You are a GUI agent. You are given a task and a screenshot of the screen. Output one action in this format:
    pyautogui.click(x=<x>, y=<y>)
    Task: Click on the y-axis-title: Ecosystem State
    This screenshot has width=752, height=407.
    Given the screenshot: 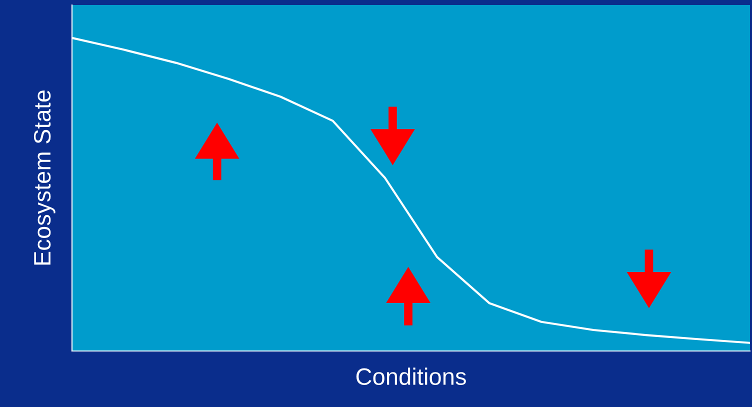 What is the action you would take?
    pyautogui.click(x=45, y=177)
    